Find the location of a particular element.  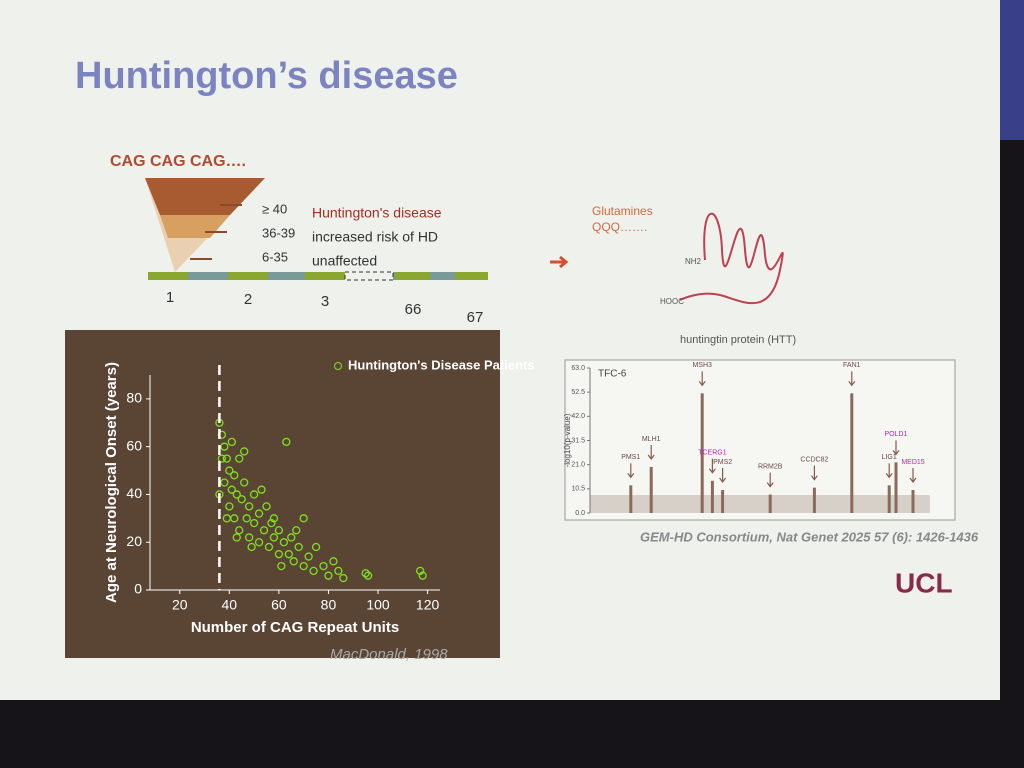

x-tick-label: 120 is located at coordinates (428, 605).